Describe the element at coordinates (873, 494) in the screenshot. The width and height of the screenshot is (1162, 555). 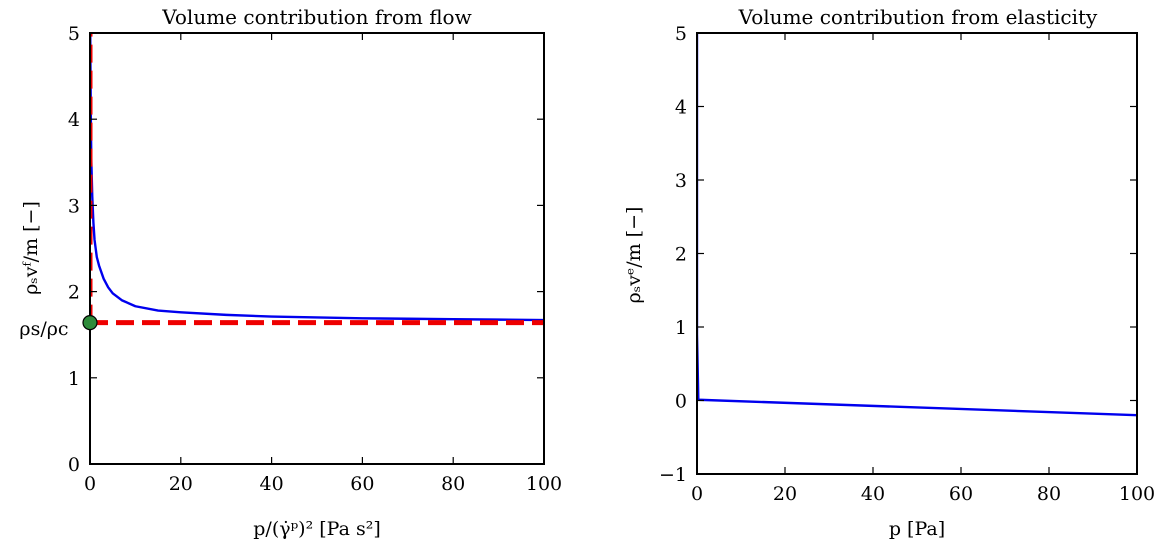
I see `elasticity-x-tick-label: 40` at that location.